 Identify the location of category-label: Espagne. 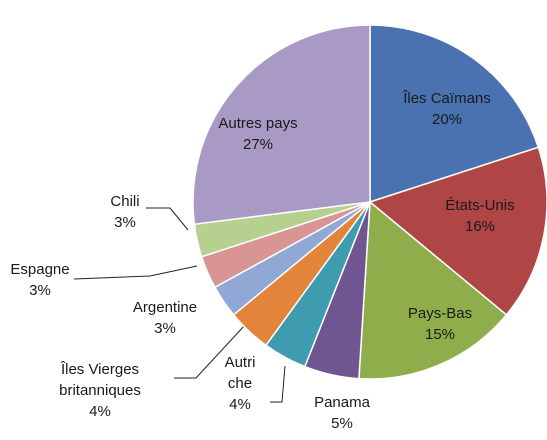
(39, 269).